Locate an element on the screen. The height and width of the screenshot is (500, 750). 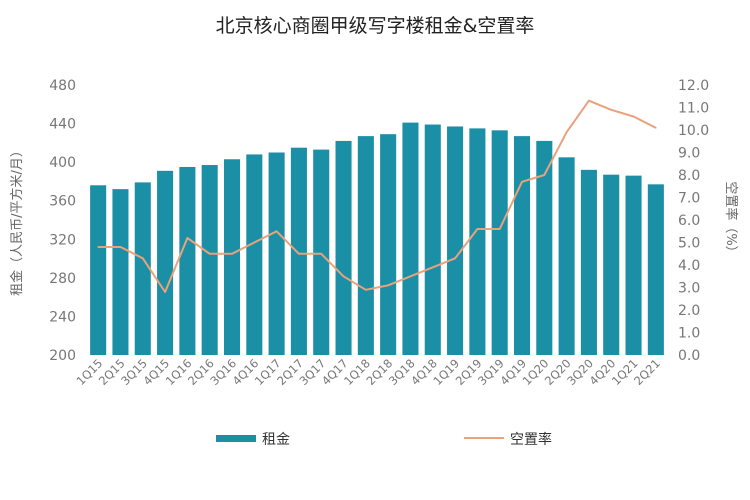
left-tick-label: 360 is located at coordinates (62, 202).